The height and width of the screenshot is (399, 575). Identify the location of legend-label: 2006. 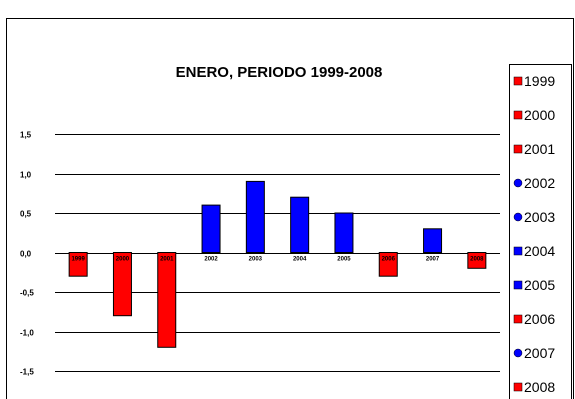
(539, 319).